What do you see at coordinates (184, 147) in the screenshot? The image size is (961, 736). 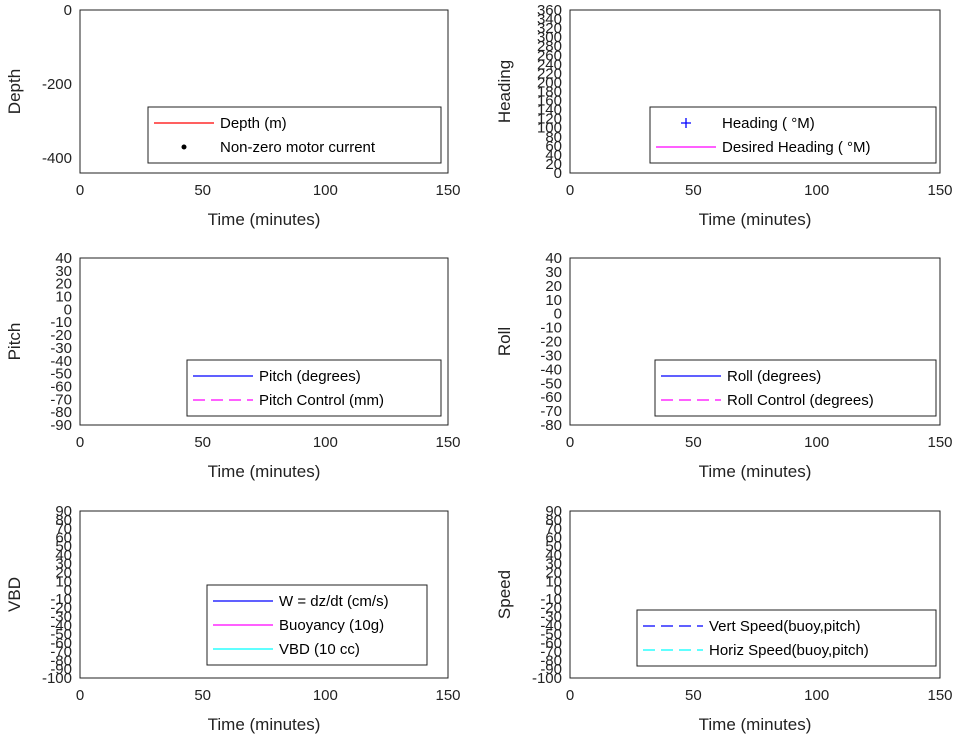 I see `legend-swatch` at bounding box center [184, 147].